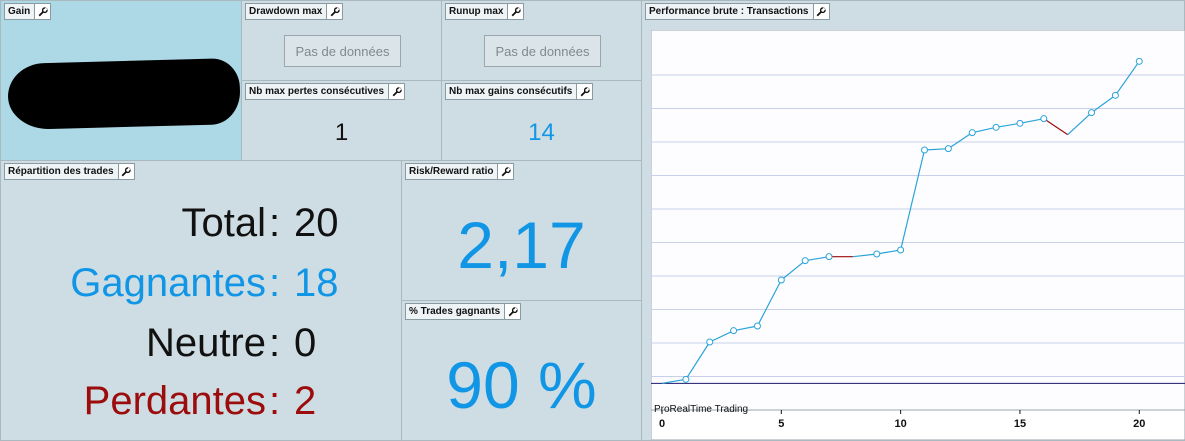 The width and height of the screenshot is (1185, 441). What do you see at coordinates (918, 424) in the screenshot?
I see `x-axis-area` at bounding box center [918, 424].